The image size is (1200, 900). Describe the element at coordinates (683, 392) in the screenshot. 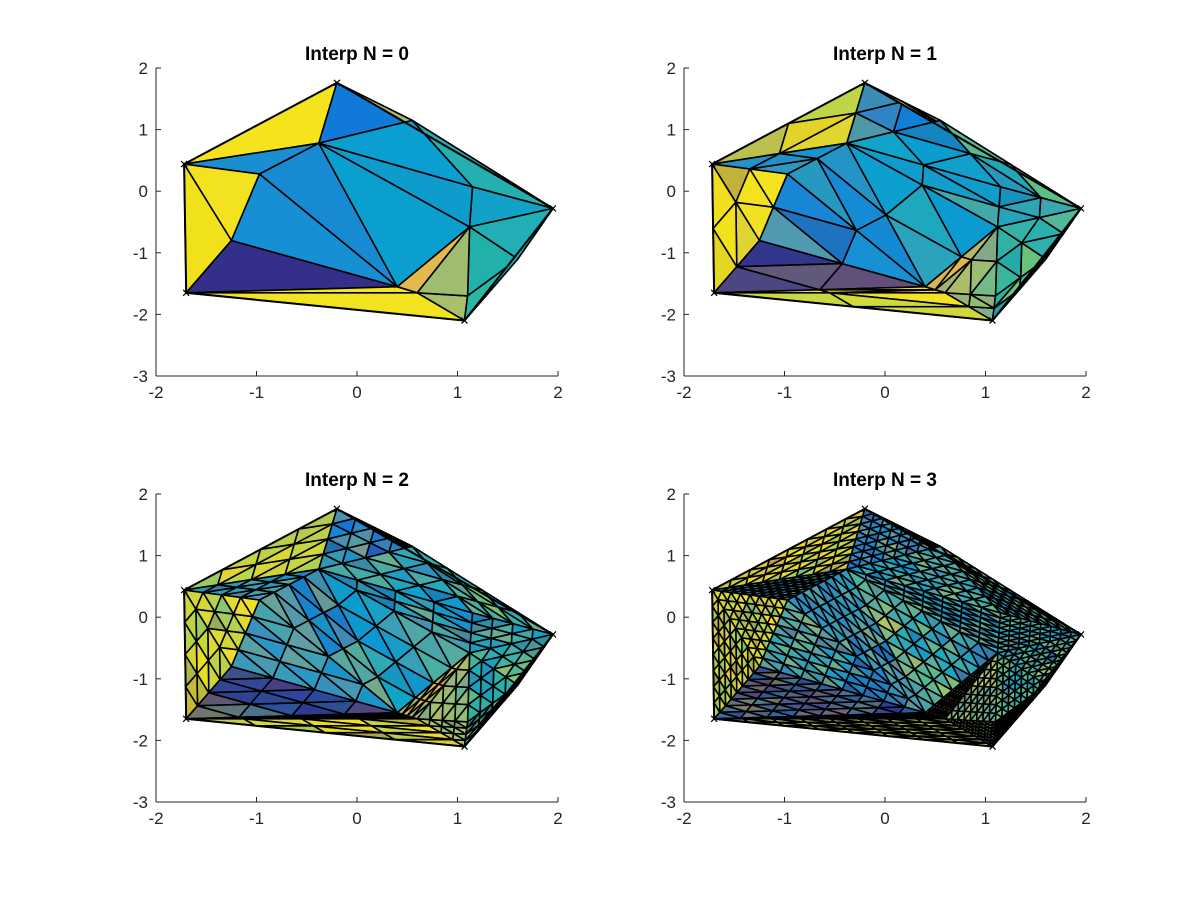

I see `x-tick-label: -2` at that location.